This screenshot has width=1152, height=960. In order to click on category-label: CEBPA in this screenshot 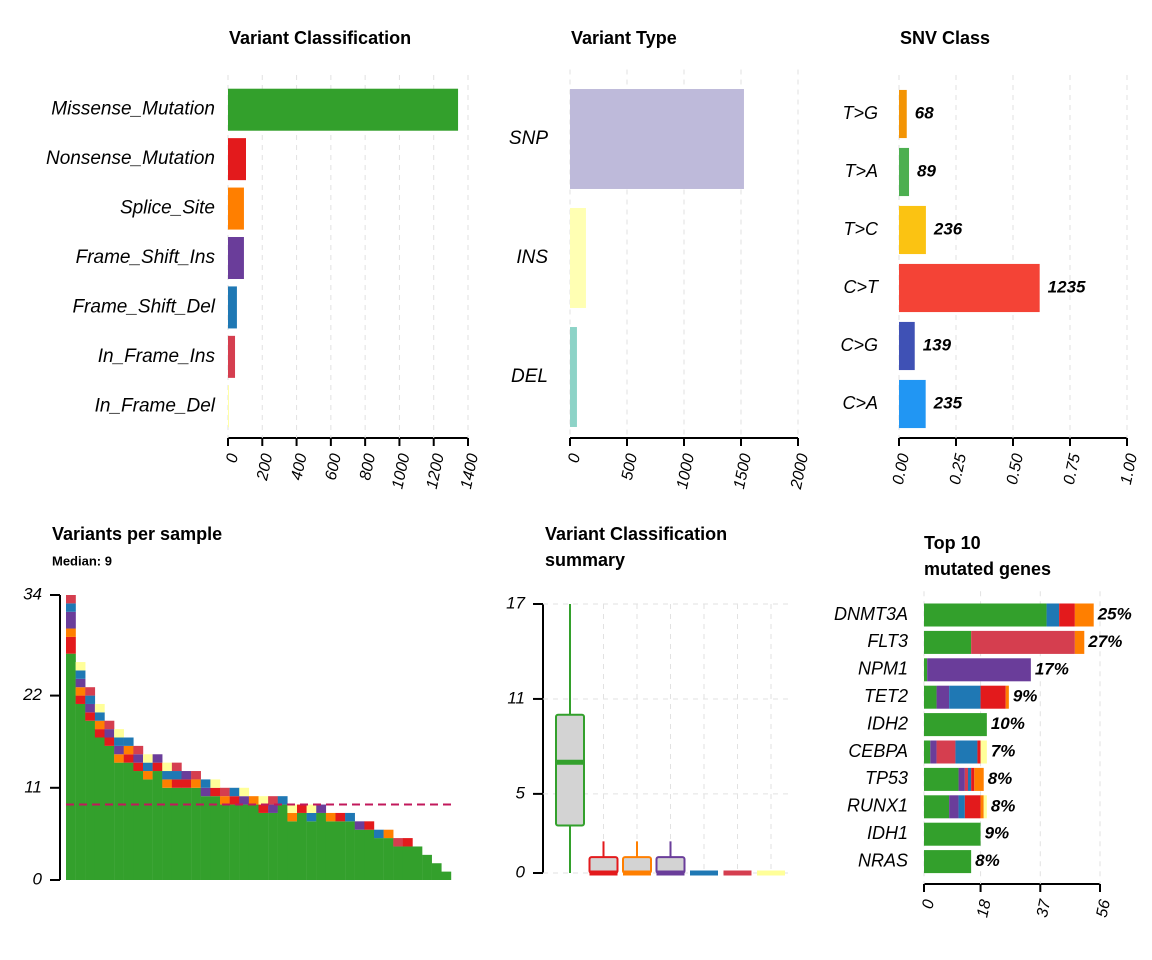, I will do `click(878, 751)`.